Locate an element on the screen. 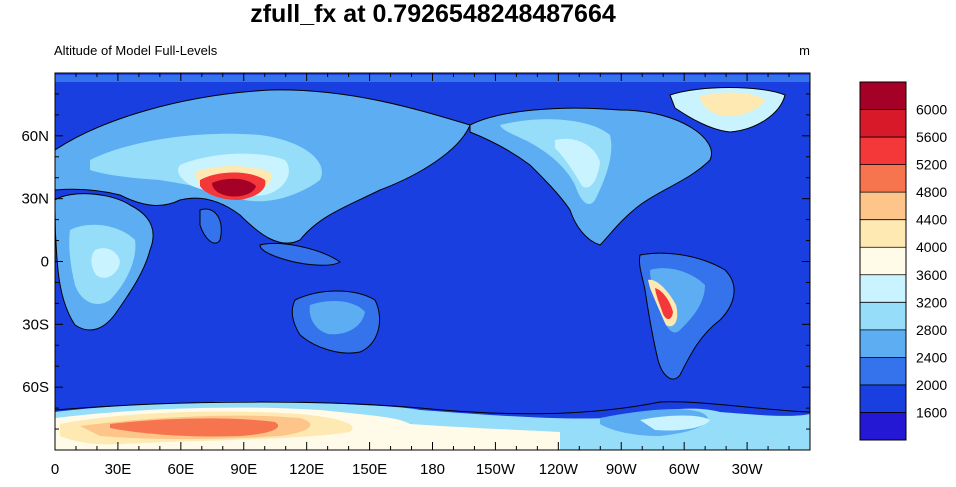 The width and height of the screenshot is (956, 487). eurasia is located at coordinates (263, 166).